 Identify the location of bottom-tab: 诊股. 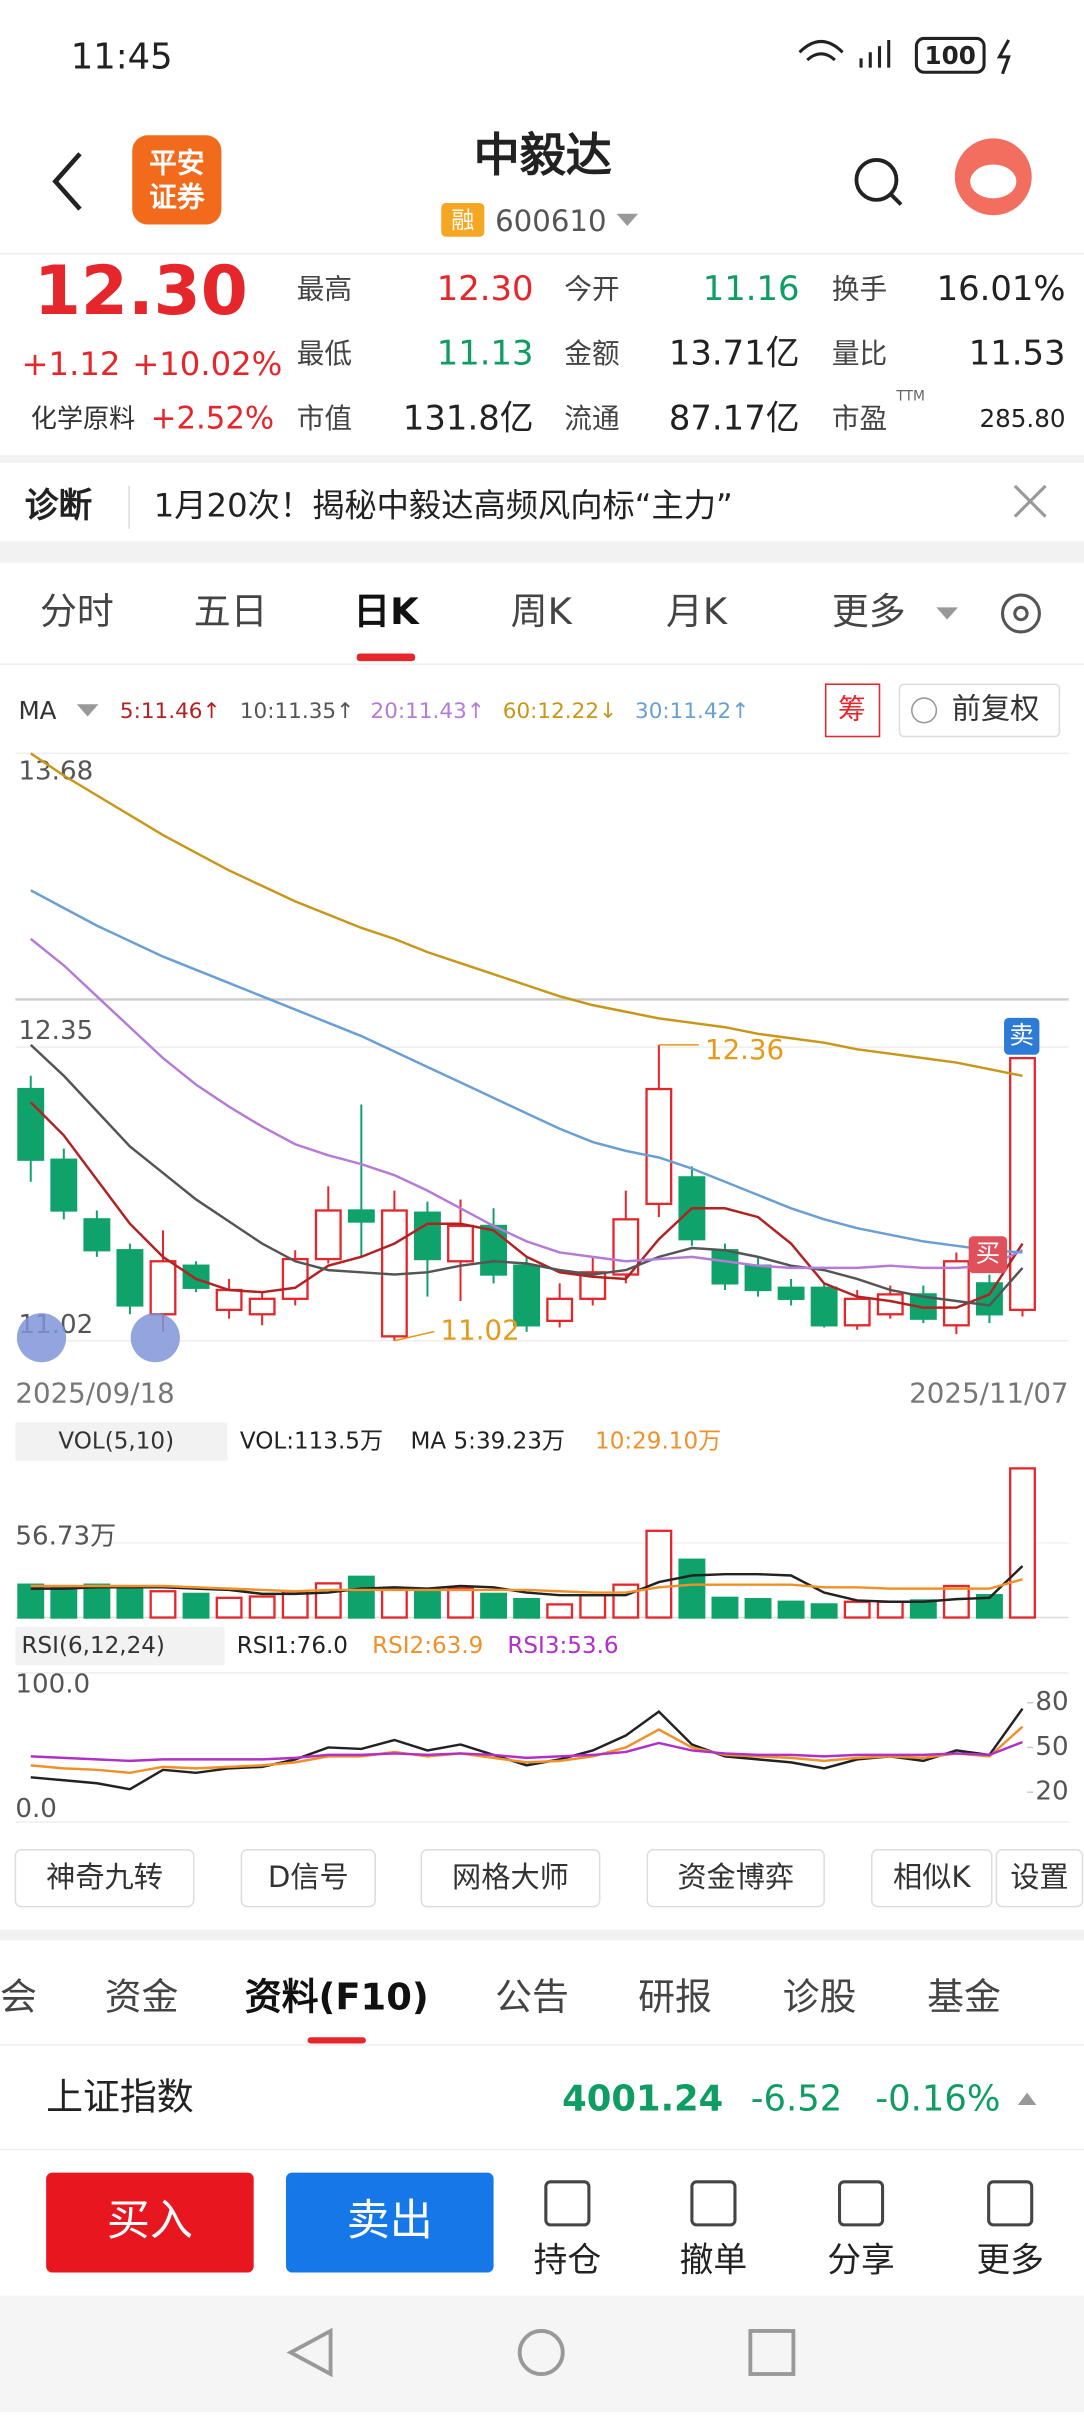
(820, 1996).